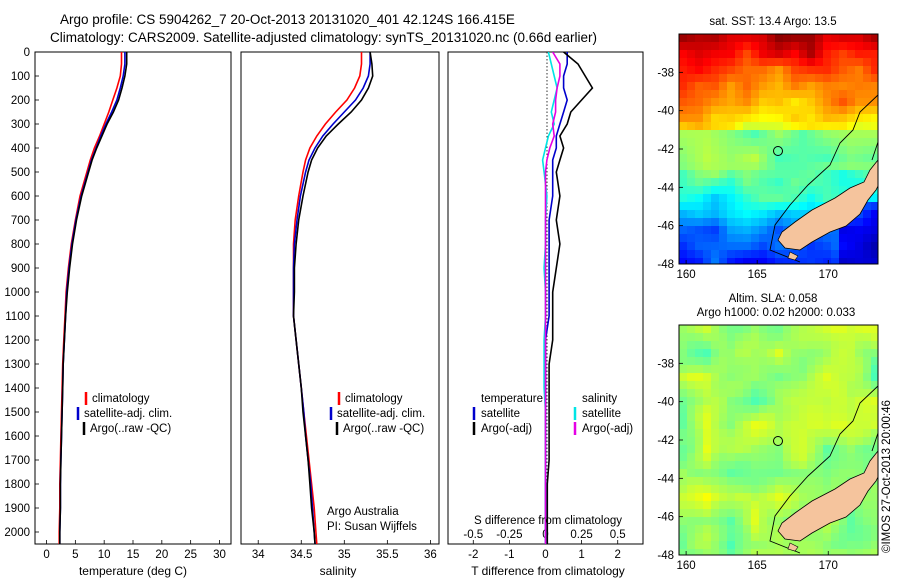 Image resolution: width=900 pixels, height=580 pixels. Describe the element at coordinates (128, 414) in the screenshot. I see `legend-label-satellite-adj: satellite-adj. clim.` at that location.